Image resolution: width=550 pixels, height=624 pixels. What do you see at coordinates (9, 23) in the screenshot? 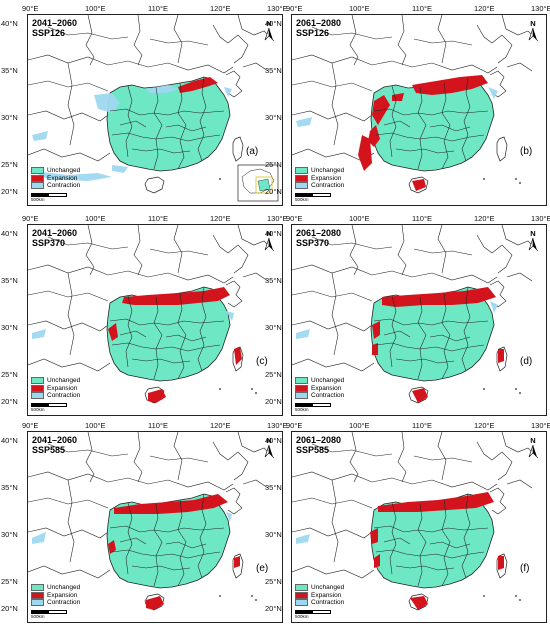
I see `y-tick-label: 40°N` at bounding box center [9, 23].